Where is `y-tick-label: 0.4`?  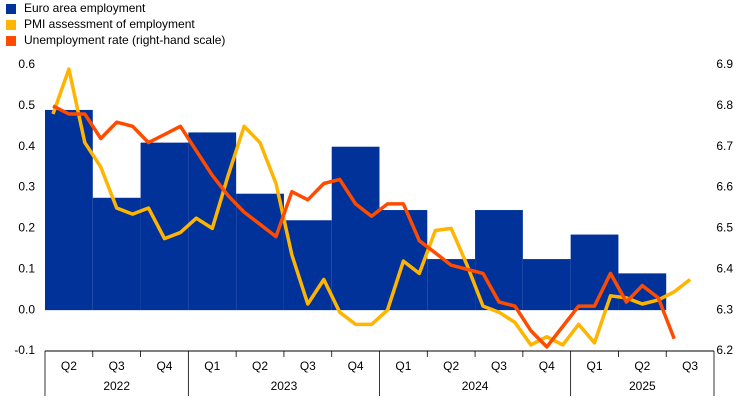 y-tick-label: 0.4 is located at coordinates (26, 146).